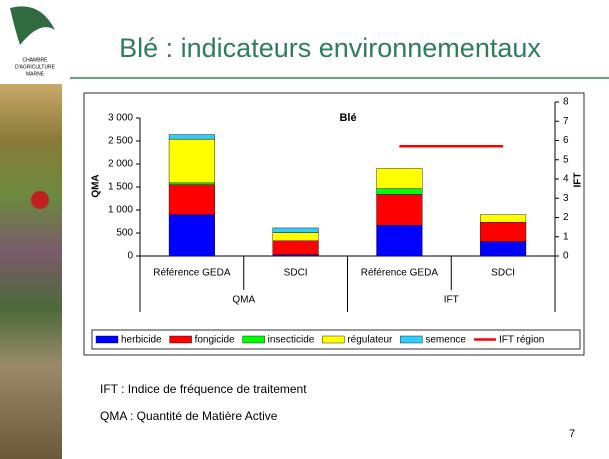  I want to click on ladybug, so click(40, 200).